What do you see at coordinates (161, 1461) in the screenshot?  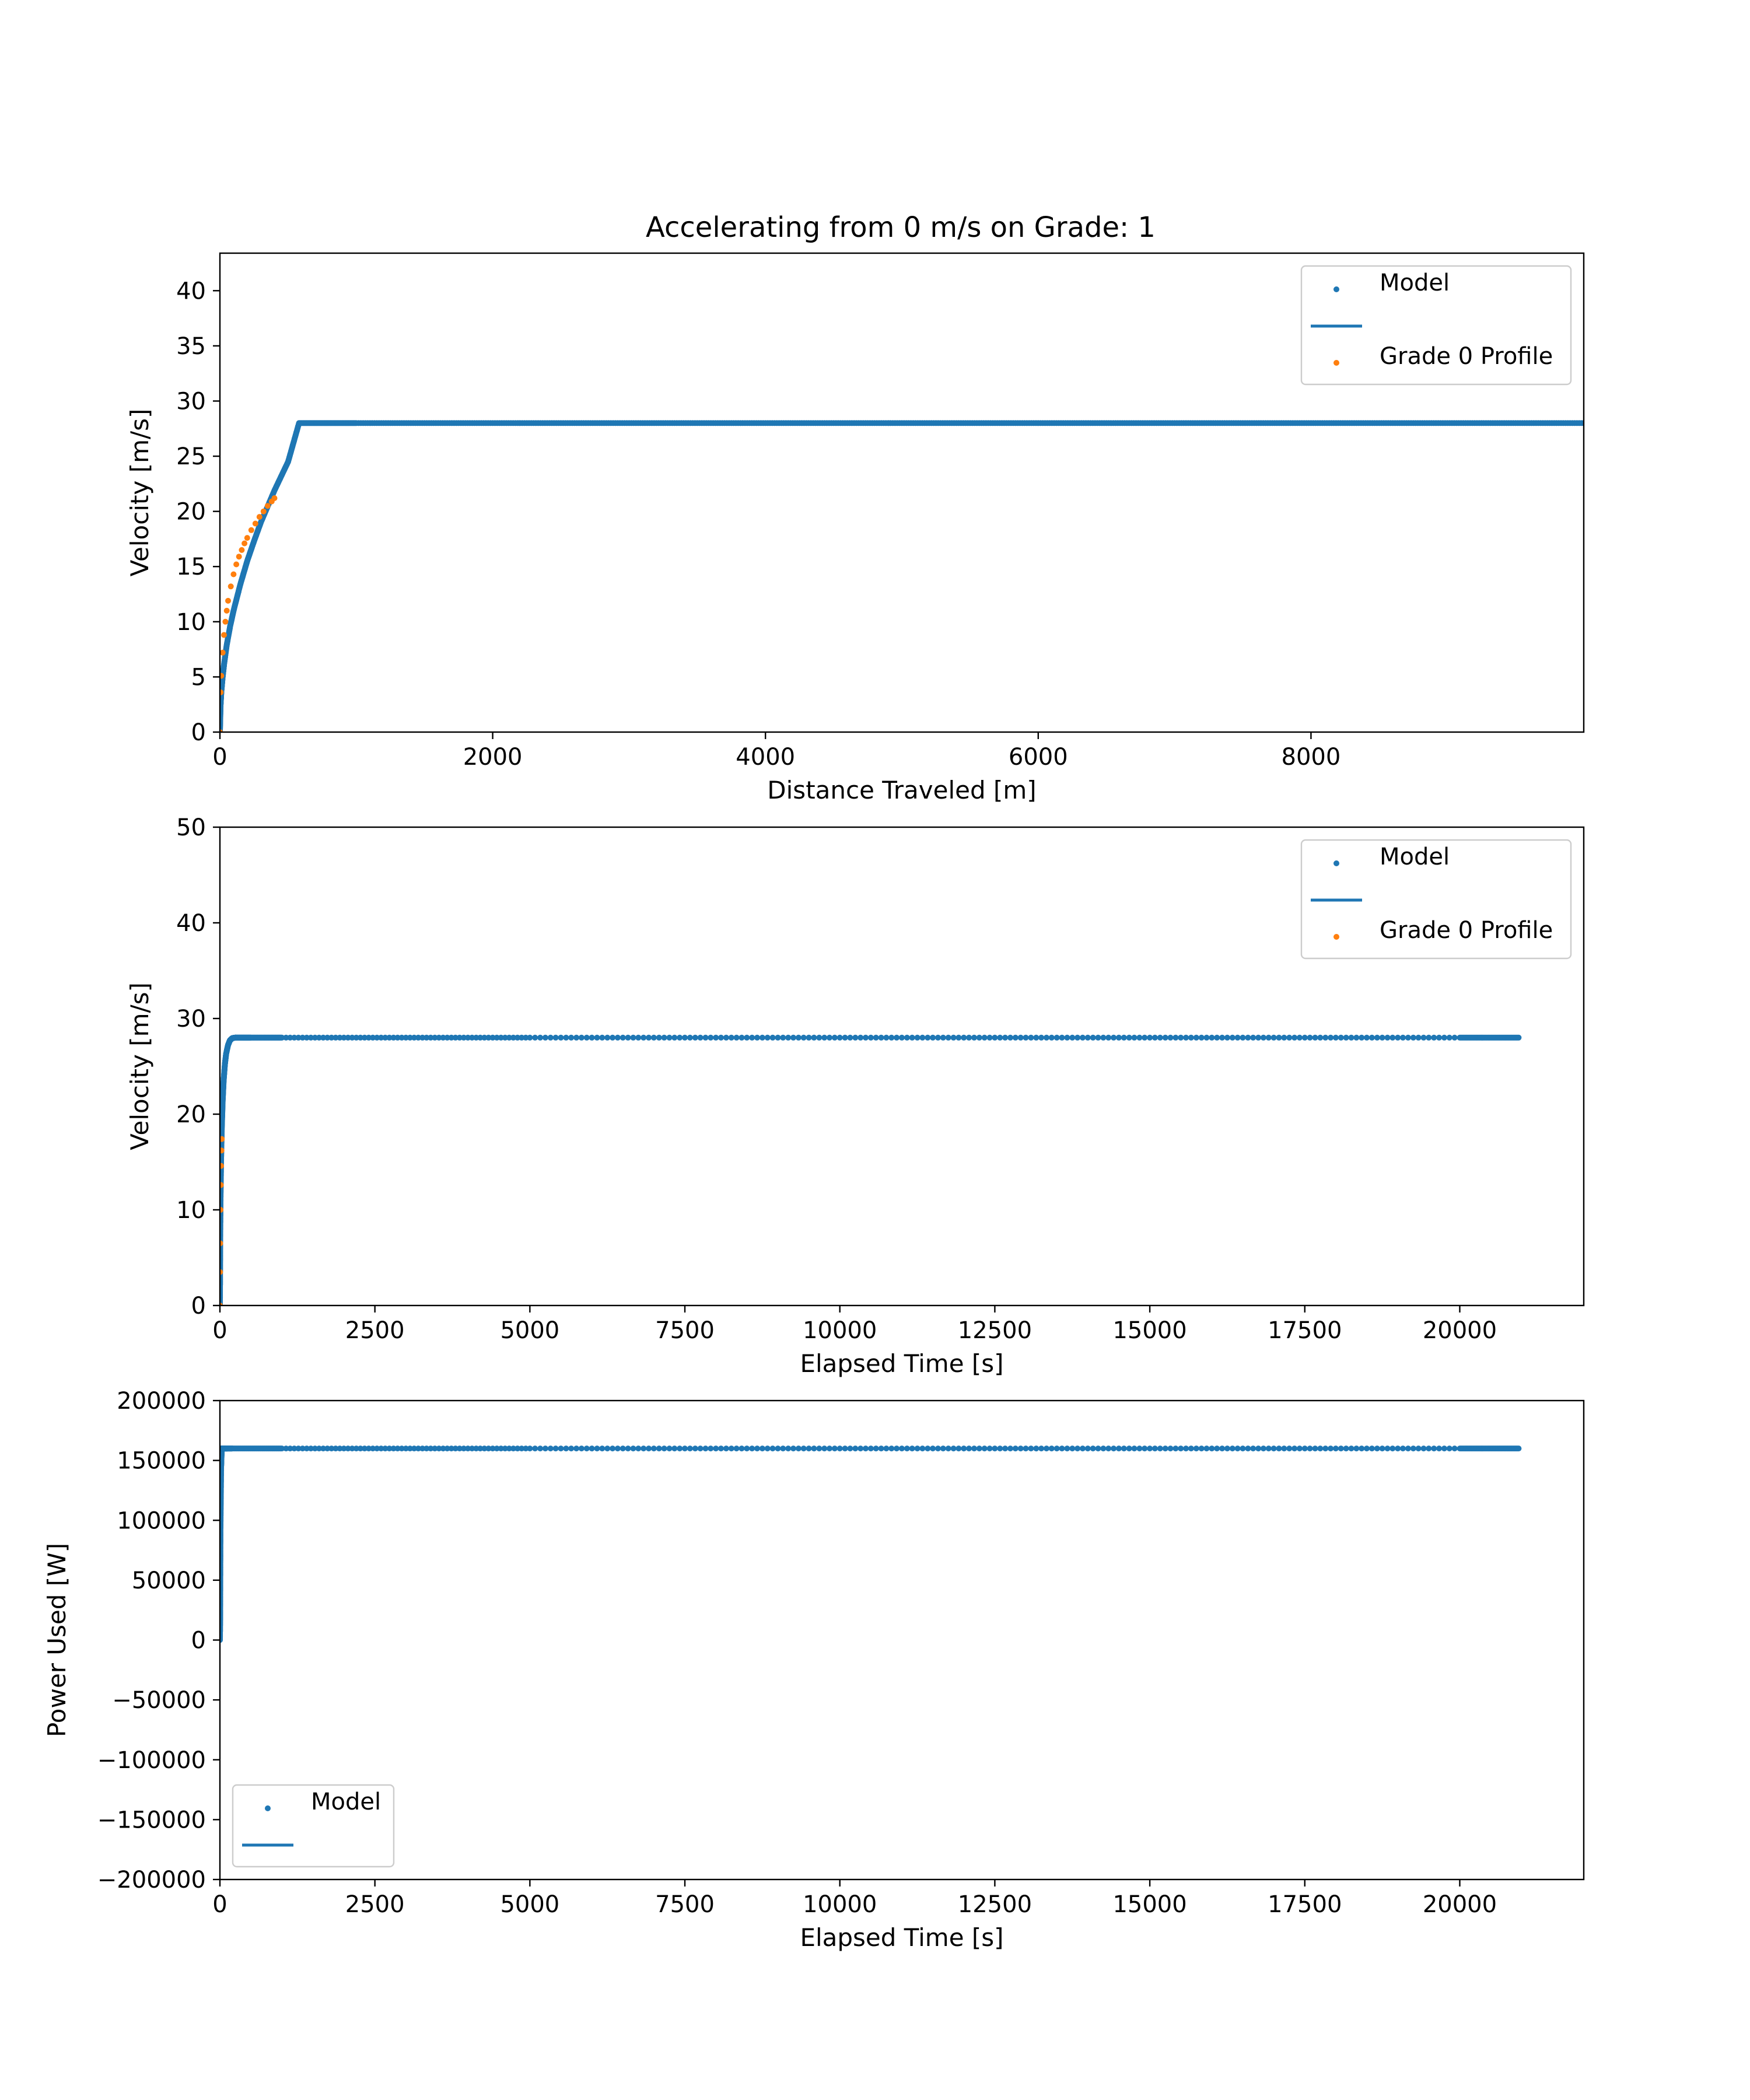 I see `y-tick-label: 150000` at bounding box center [161, 1461].